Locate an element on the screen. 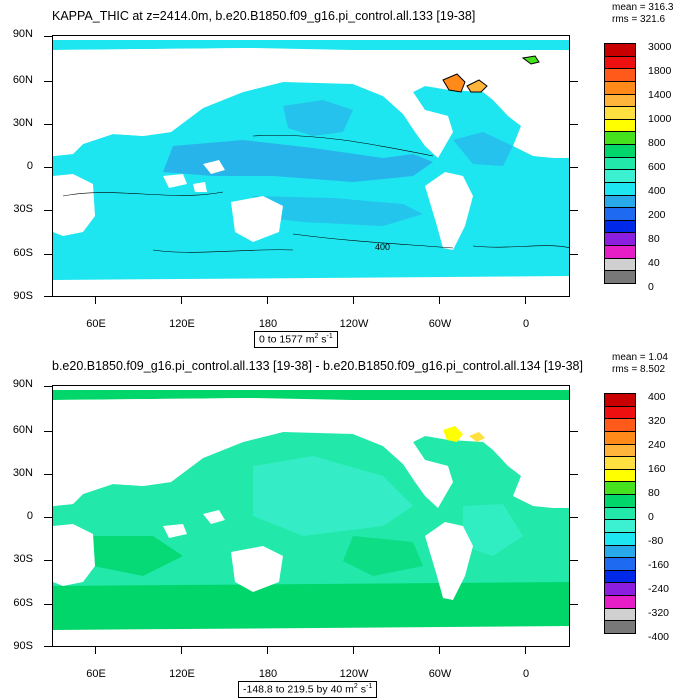 Image resolution: width=700 pixels, height=700 pixels. range-text: -148.8 to 219.5 by 40 is located at coordinates (293, 689).